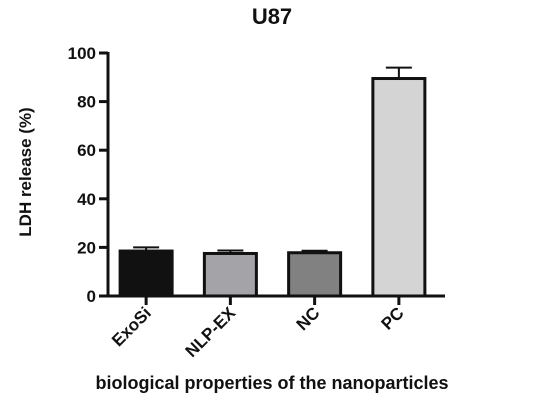  What do you see at coordinates (86, 102) in the screenshot?
I see `y-tick-label: 80` at bounding box center [86, 102].